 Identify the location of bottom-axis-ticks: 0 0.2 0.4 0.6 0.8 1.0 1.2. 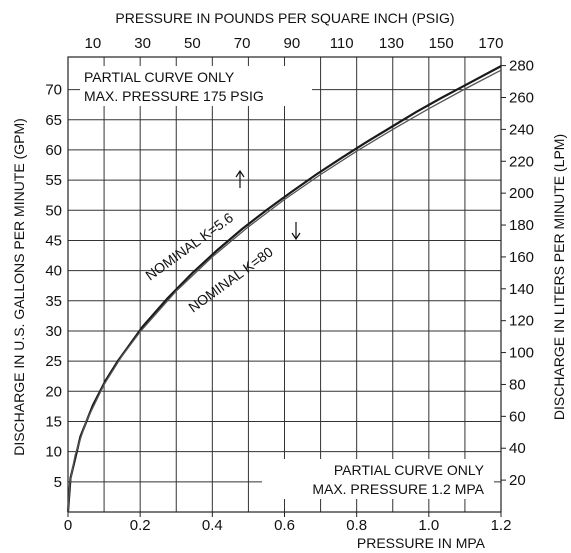
(288, 523).